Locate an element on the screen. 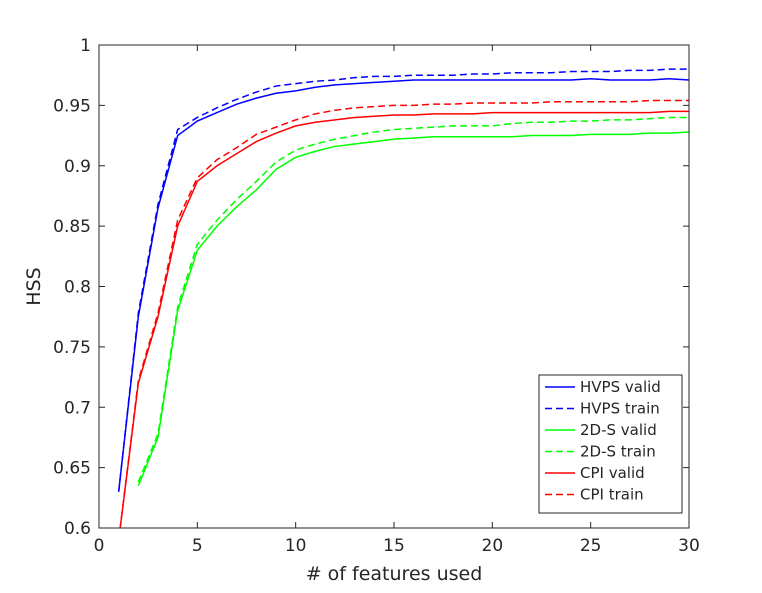 This screenshot has width=762, height=593. y-axis-label: HSS is located at coordinates (34, 286).